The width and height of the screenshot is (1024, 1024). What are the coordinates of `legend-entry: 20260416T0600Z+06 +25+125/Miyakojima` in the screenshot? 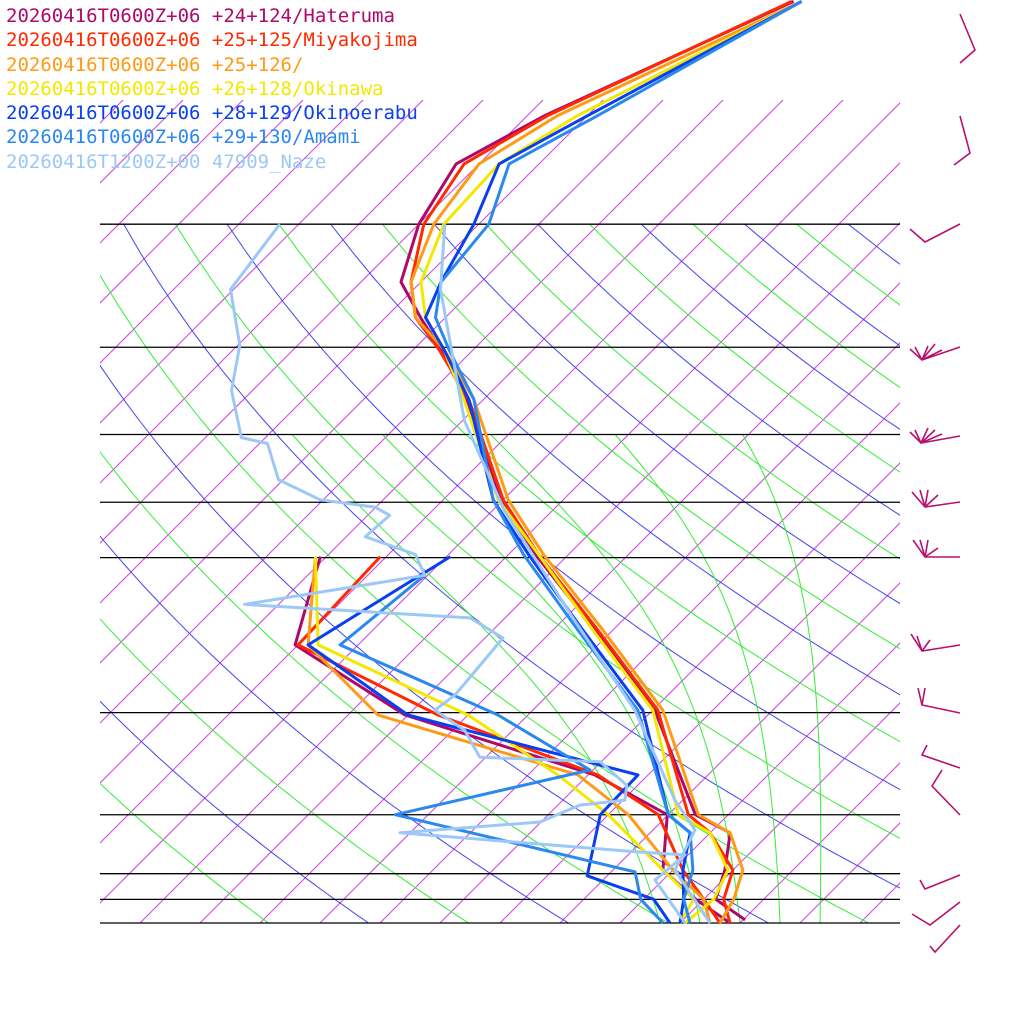 It's located at (212, 40).